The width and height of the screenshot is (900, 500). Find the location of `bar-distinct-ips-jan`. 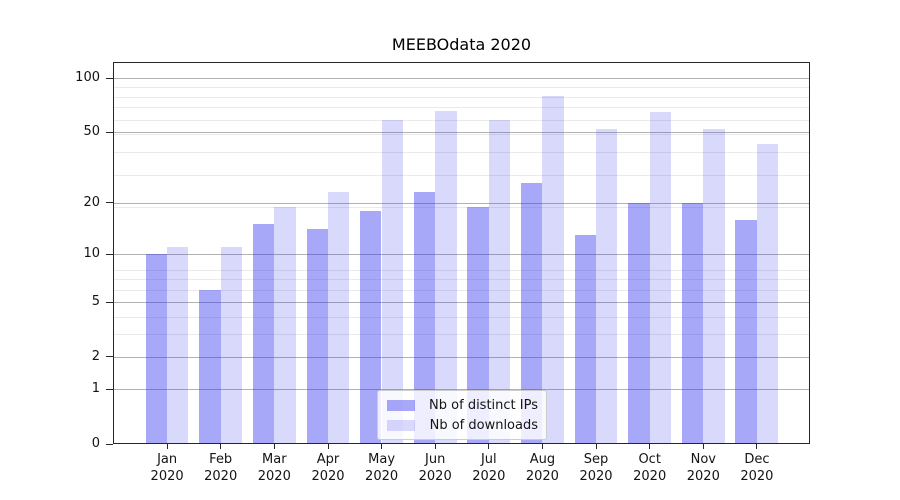

bar-distinct-ips-jan is located at coordinates (156, 349).